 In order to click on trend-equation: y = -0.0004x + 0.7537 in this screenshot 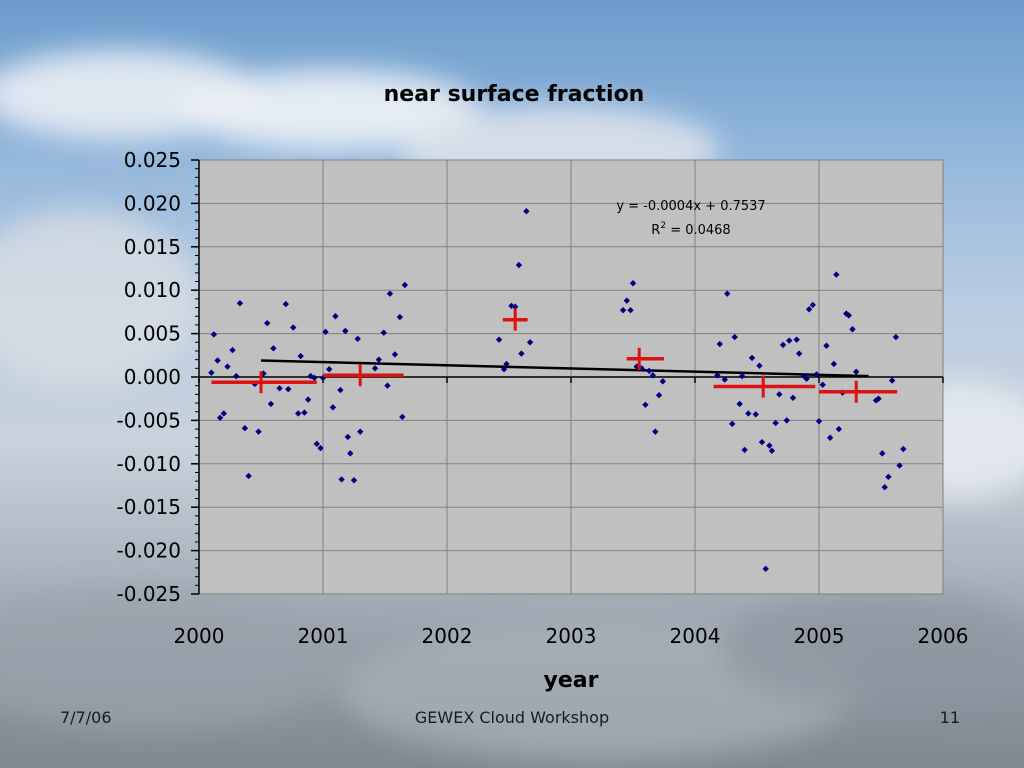, I will do `click(690, 206)`.